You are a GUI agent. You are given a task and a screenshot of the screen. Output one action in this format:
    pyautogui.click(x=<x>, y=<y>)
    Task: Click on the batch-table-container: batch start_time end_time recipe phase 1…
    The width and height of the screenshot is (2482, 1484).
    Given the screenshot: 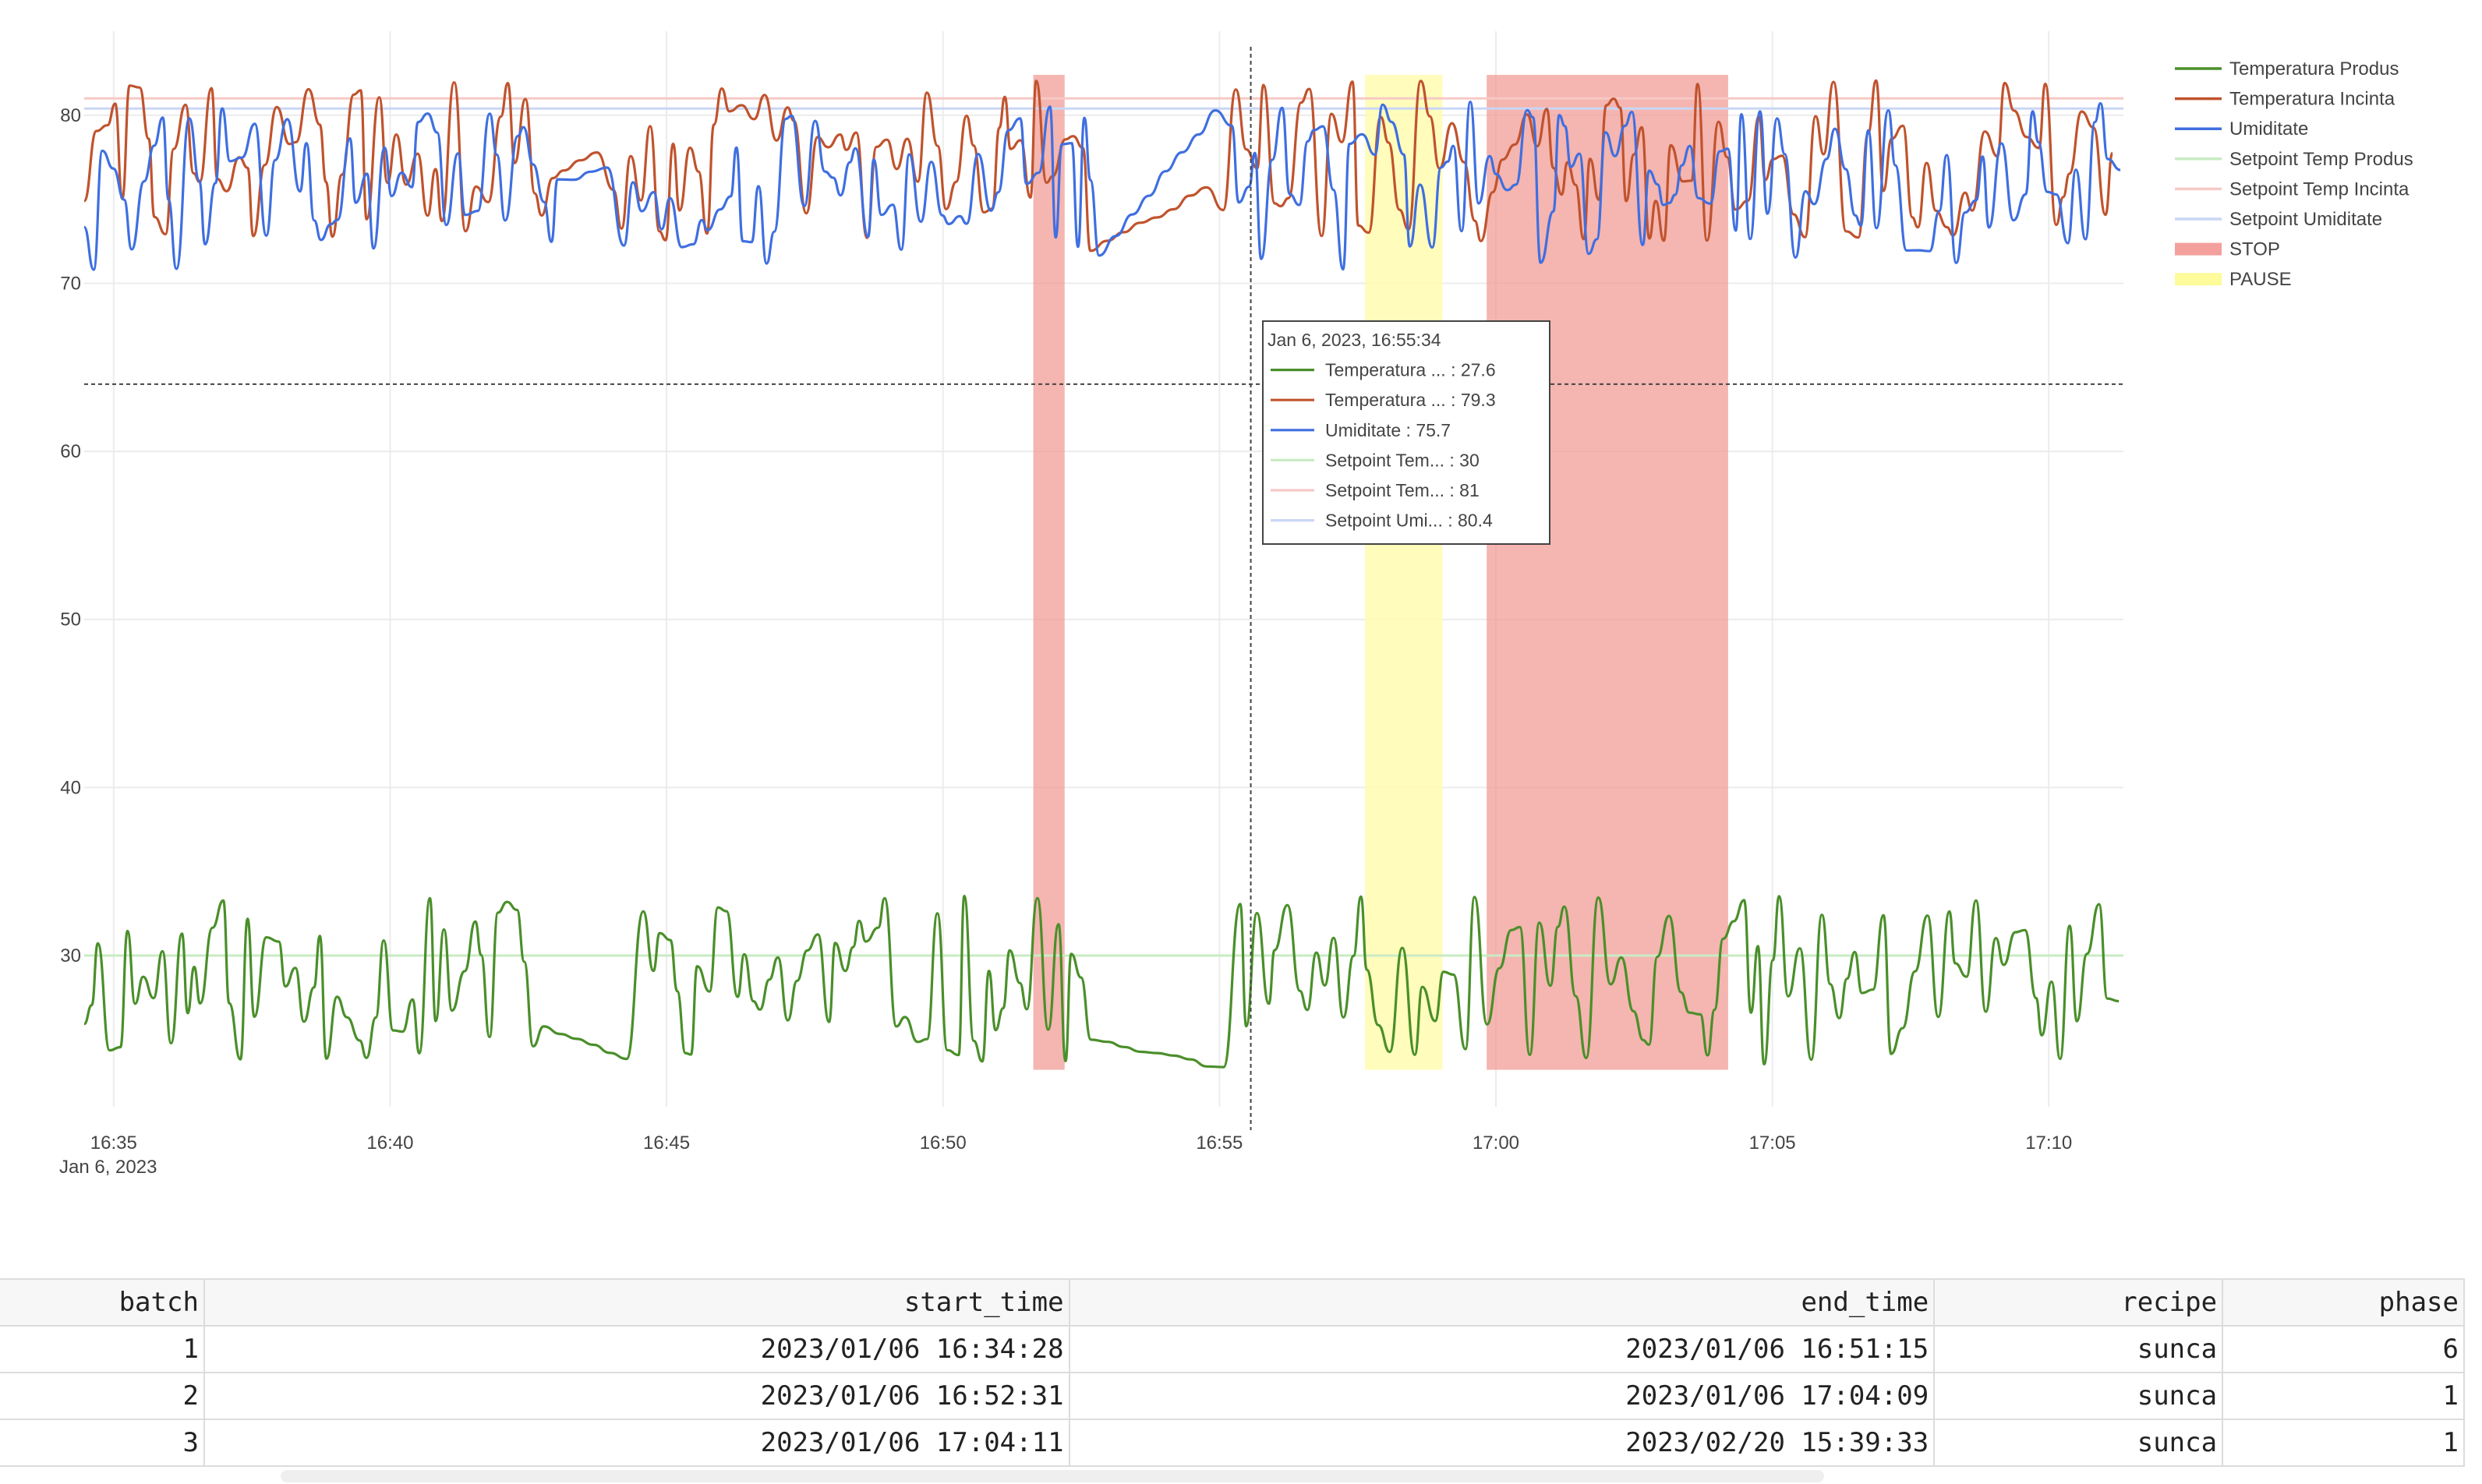 What is the action you would take?
    pyautogui.click(x=1232, y=1372)
    